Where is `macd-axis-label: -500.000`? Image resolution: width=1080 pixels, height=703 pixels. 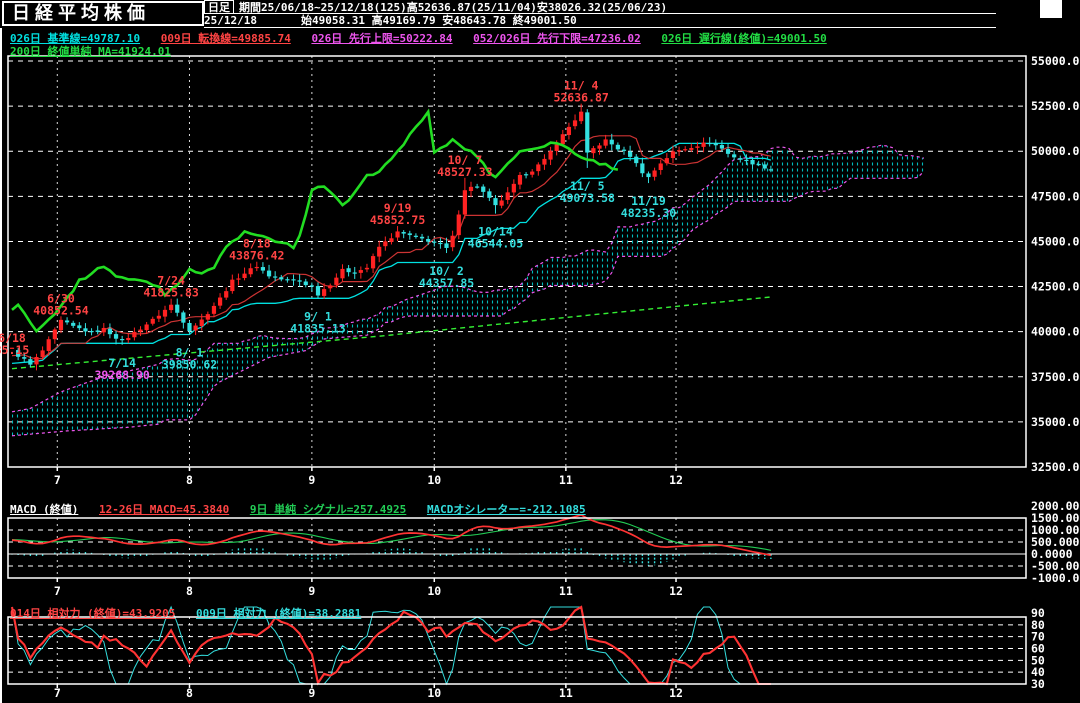 macd-axis-label: -500.000 is located at coordinates (1055, 566).